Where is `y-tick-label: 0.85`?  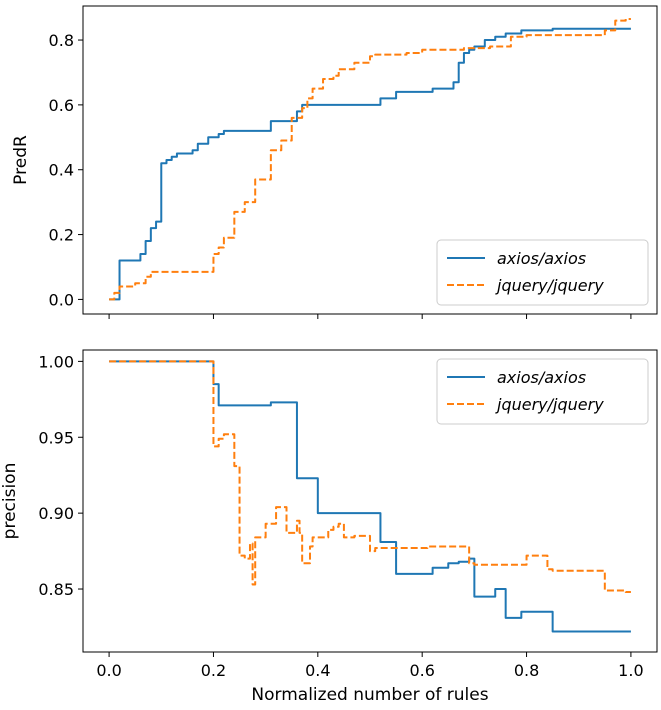
y-tick-label: 0.85 is located at coordinates (56, 589).